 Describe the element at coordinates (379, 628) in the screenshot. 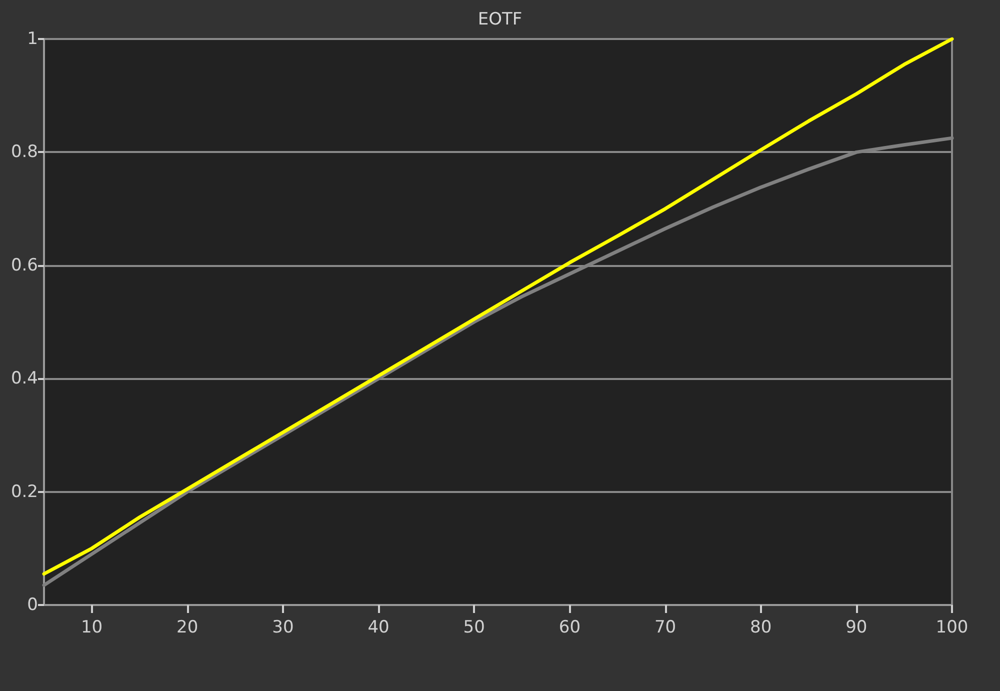

I see `x-tick-label: 40` at that location.